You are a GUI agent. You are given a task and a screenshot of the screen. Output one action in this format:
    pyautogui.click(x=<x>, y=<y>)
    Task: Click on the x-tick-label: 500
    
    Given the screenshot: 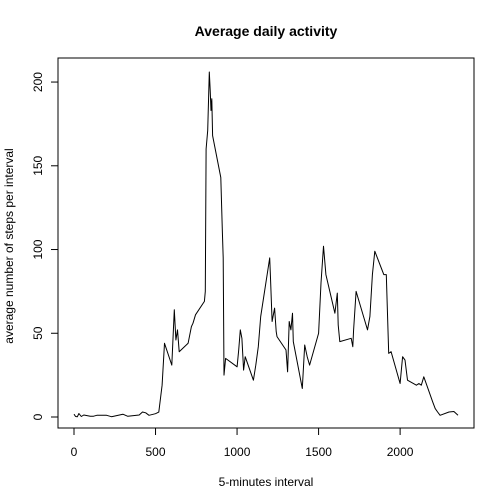 What is the action you would take?
    pyautogui.click(x=156, y=452)
    